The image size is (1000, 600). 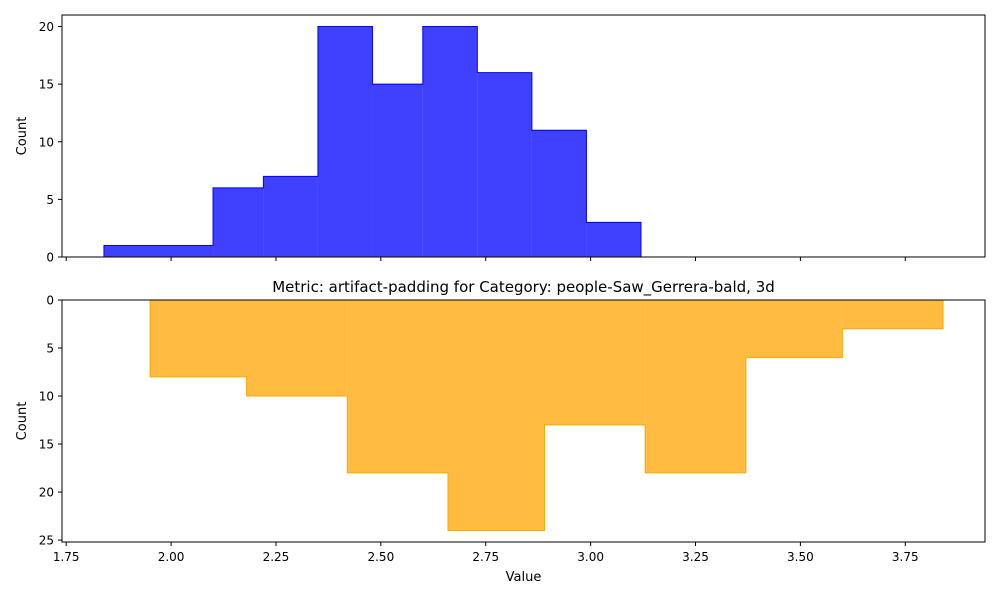 I want to click on bottom-y-tick-label: 20, so click(x=46, y=493).